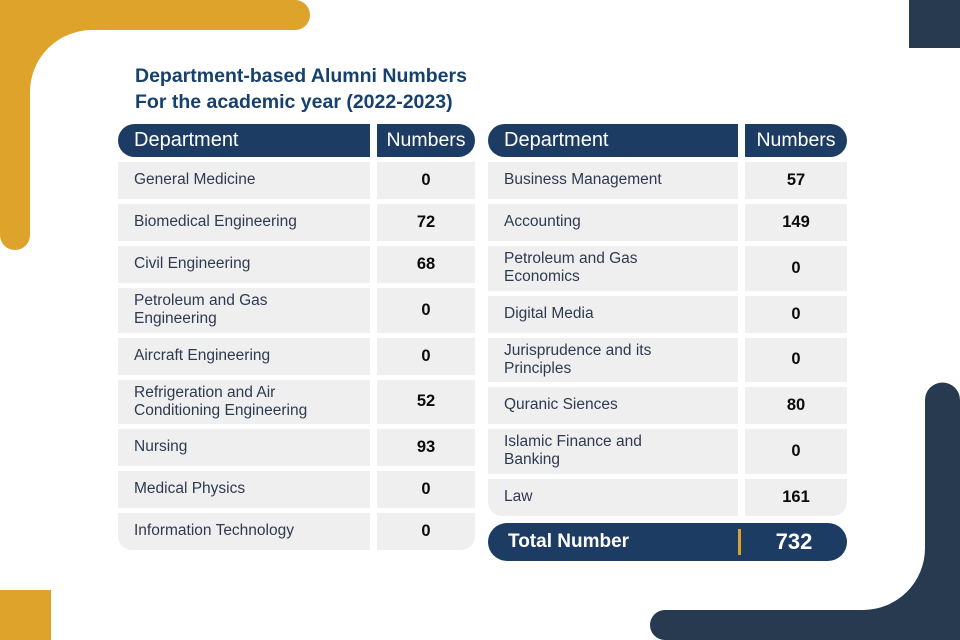 Image resolution: width=960 pixels, height=640 pixels. I want to click on navy-square-top-right, so click(934, 24).